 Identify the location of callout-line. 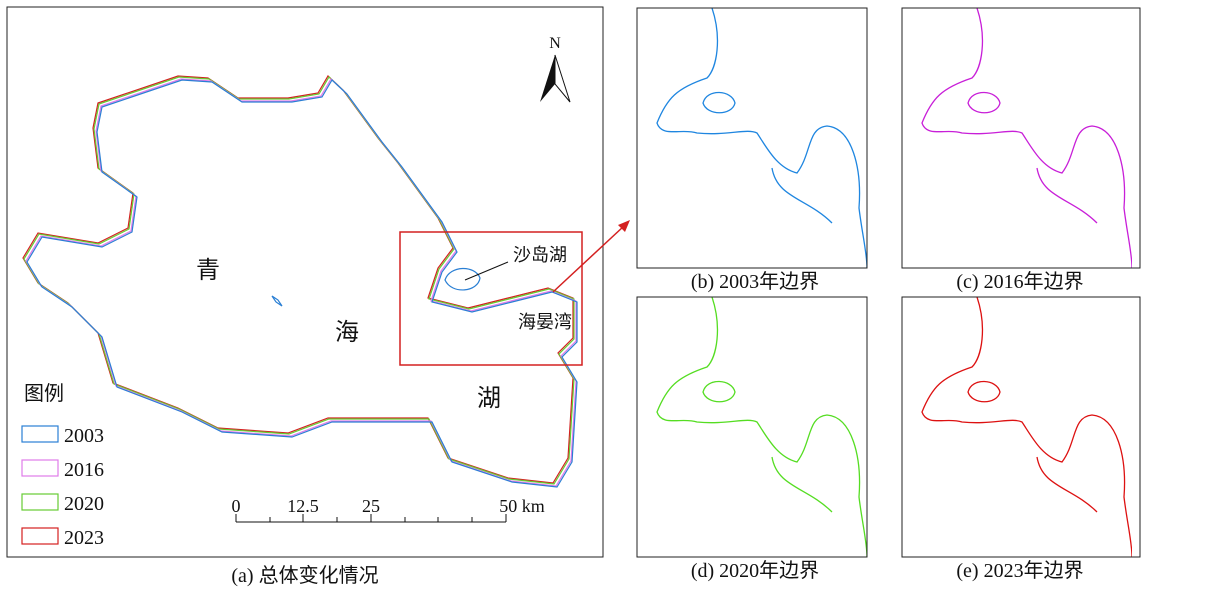
(486, 271).